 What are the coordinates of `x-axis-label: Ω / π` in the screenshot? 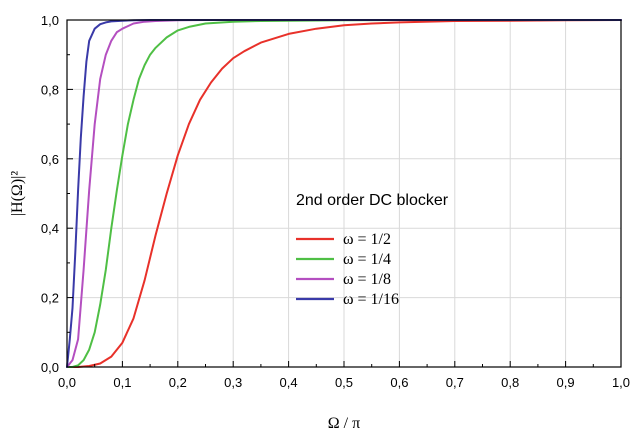 It's located at (344, 423).